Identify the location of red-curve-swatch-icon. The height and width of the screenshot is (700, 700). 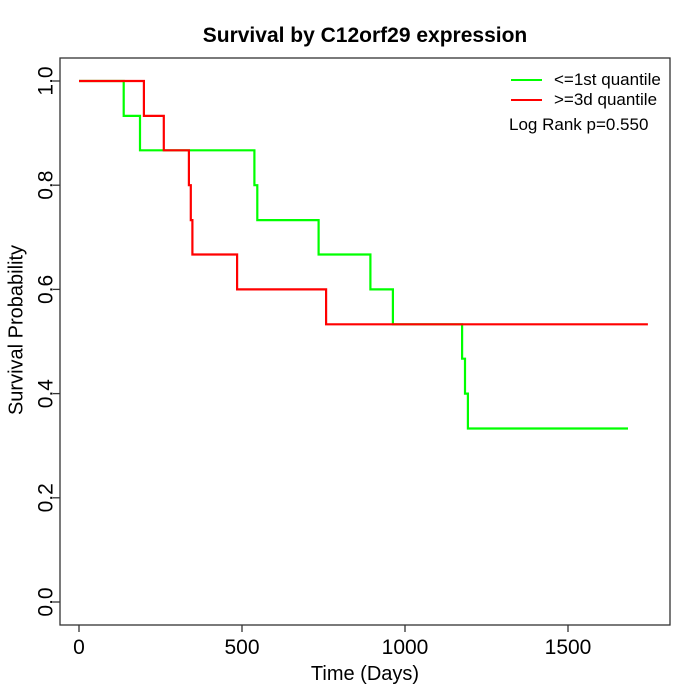
(526, 100).